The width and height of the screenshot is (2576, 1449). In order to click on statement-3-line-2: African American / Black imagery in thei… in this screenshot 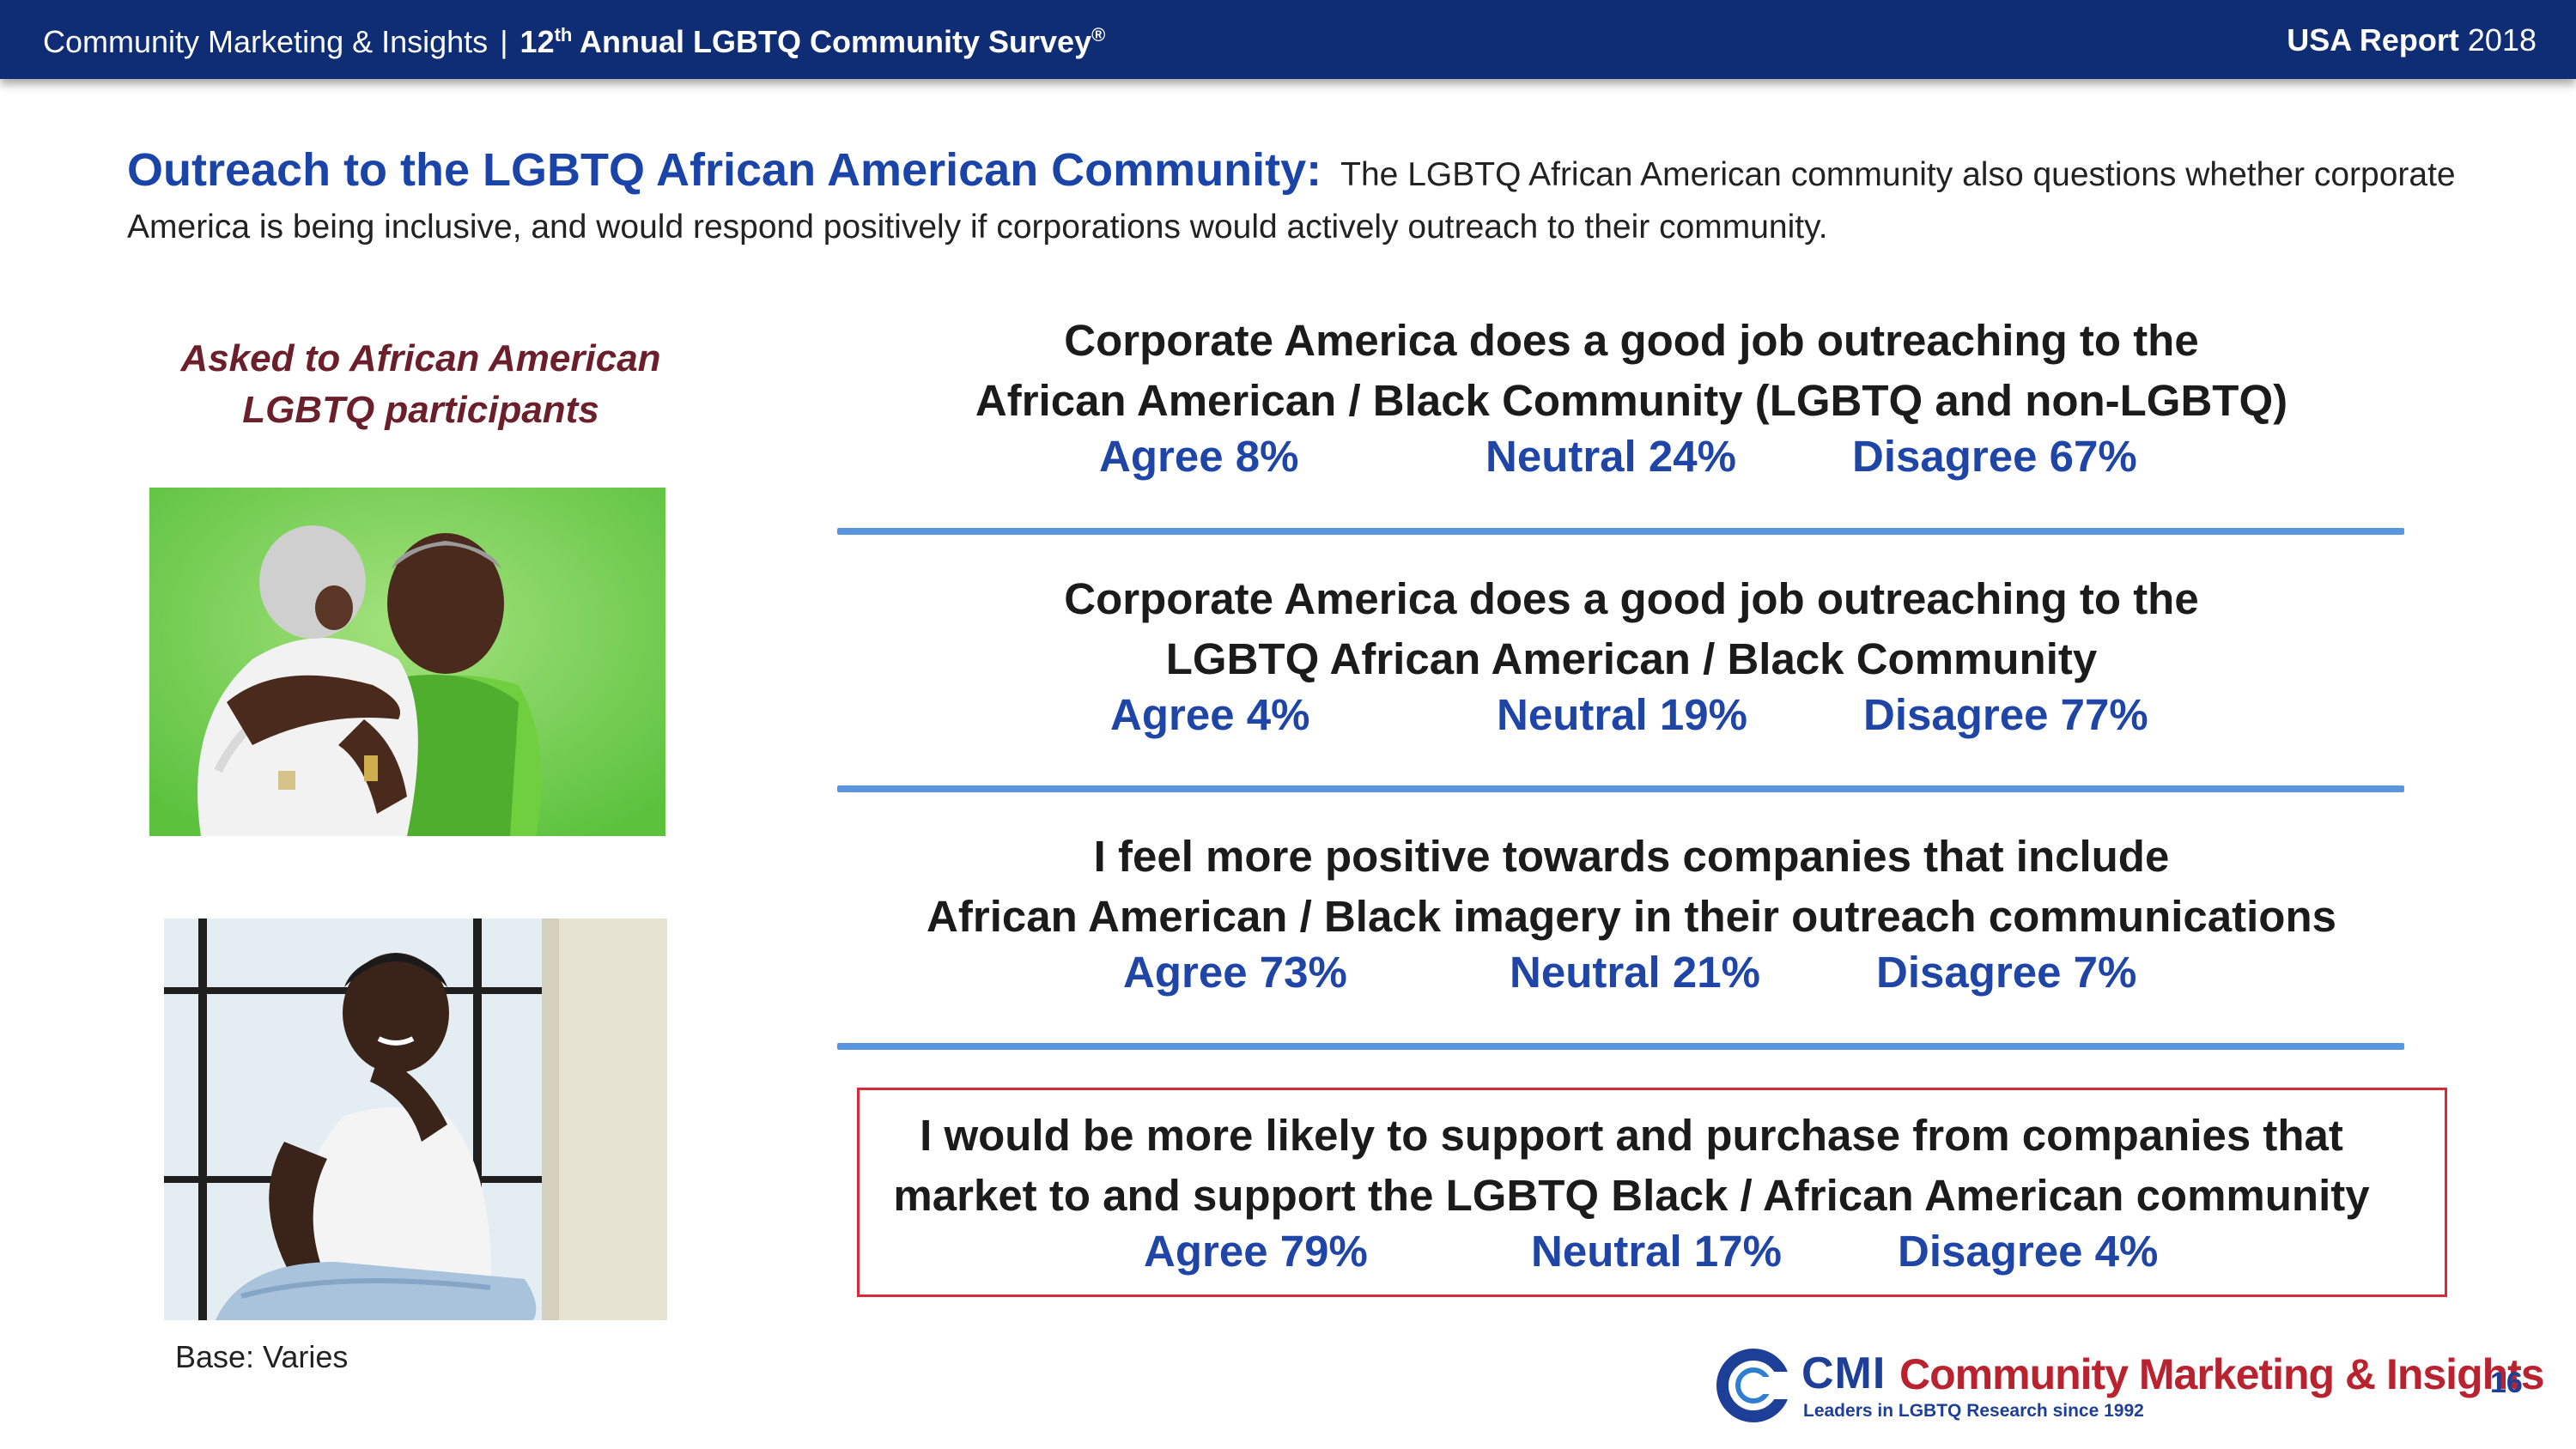, I will do `click(1631, 916)`.